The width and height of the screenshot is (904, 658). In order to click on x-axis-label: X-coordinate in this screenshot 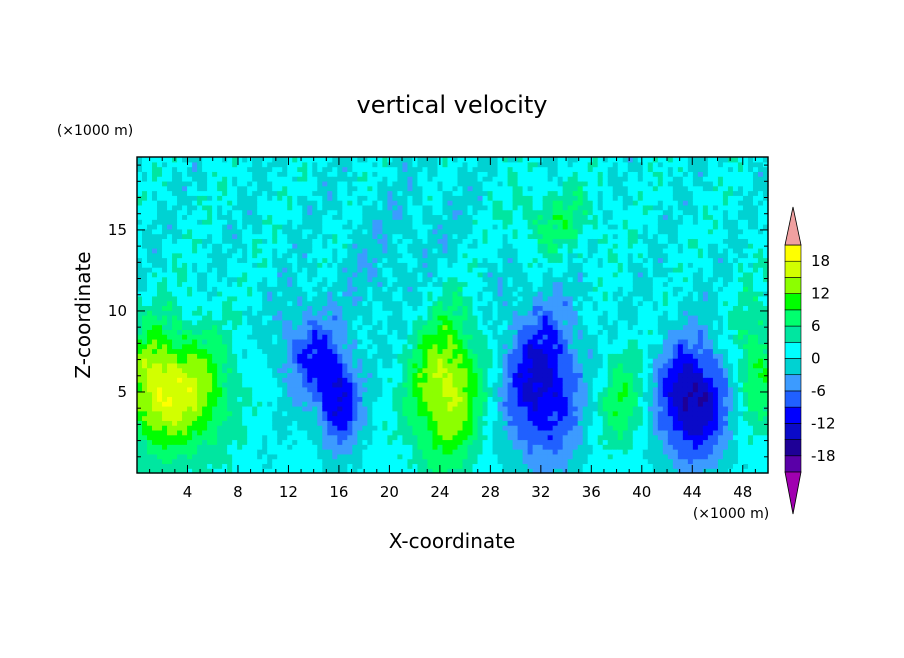, I will do `click(452, 541)`.